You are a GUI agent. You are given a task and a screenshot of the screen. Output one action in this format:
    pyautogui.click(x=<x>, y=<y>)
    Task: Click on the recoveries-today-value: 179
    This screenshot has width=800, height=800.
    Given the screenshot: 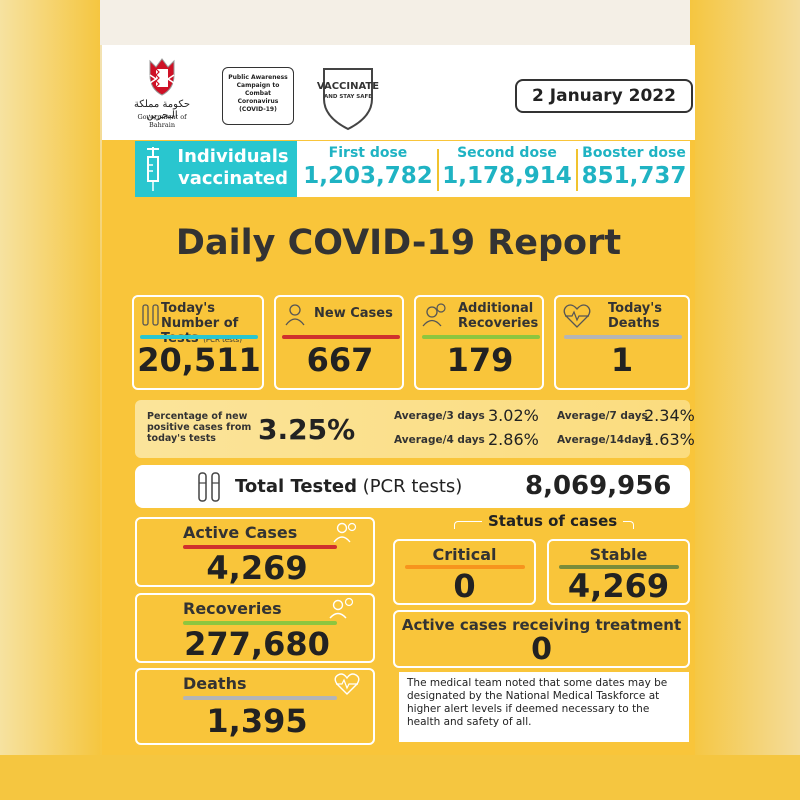 What is the action you would take?
    pyautogui.click(x=480, y=360)
    